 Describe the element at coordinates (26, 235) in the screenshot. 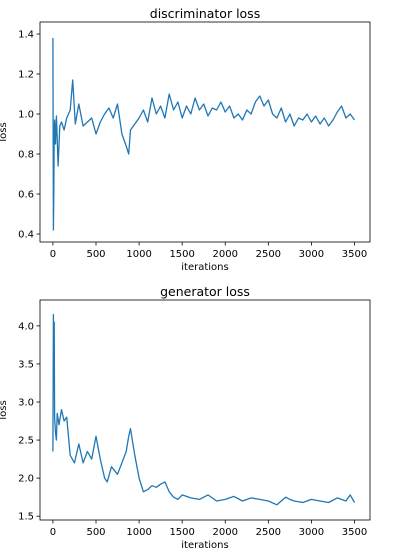

I see `y-tick-label: 0.4` at that location.